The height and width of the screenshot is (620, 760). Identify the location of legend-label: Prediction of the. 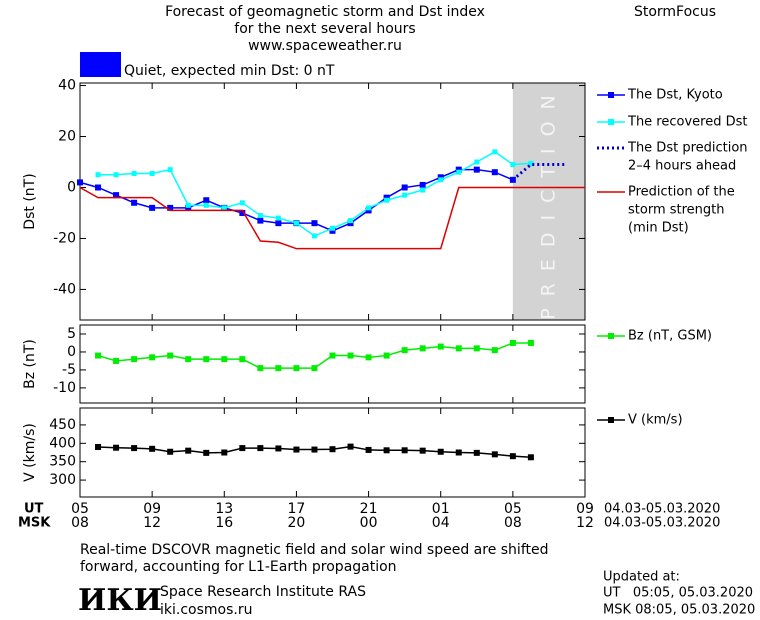
(681, 192).